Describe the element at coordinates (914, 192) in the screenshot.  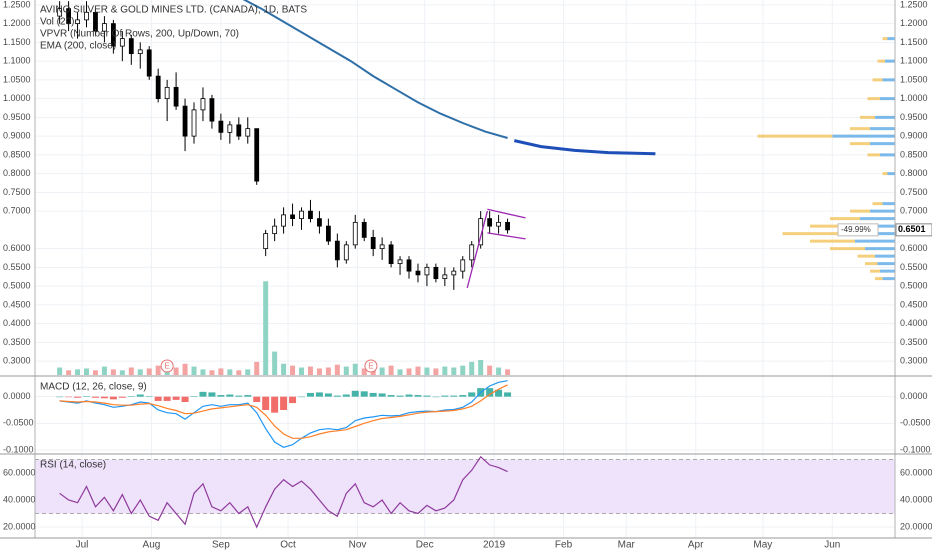
I see `y-tick-label: 0.7500` at that location.